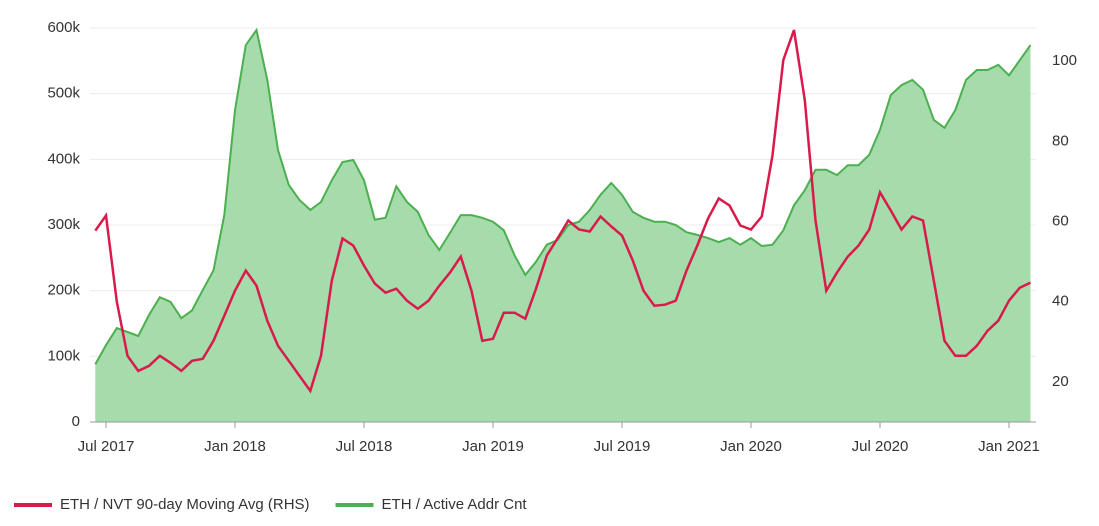 This screenshot has height=526, width=1099. Describe the element at coordinates (1060, 381) in the screenshot. I see `y2-tick-label: 20` at that location.